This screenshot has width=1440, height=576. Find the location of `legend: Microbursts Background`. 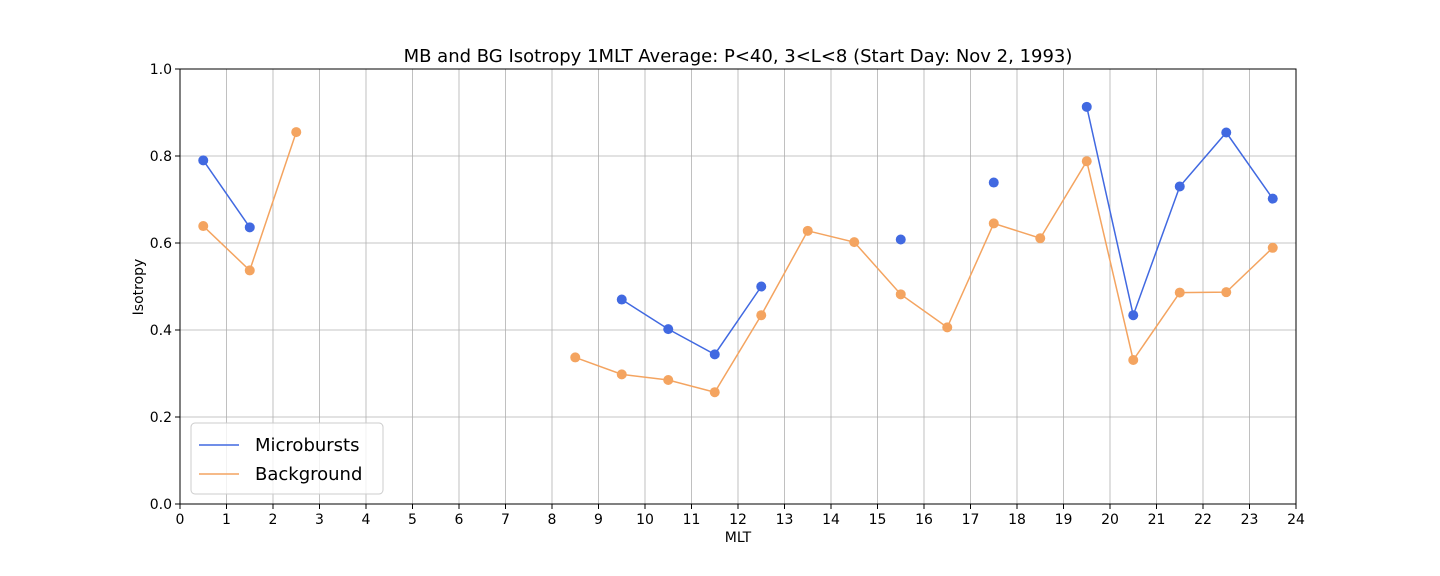

legend: Microbursts Background is located at coordinates (287, 458).